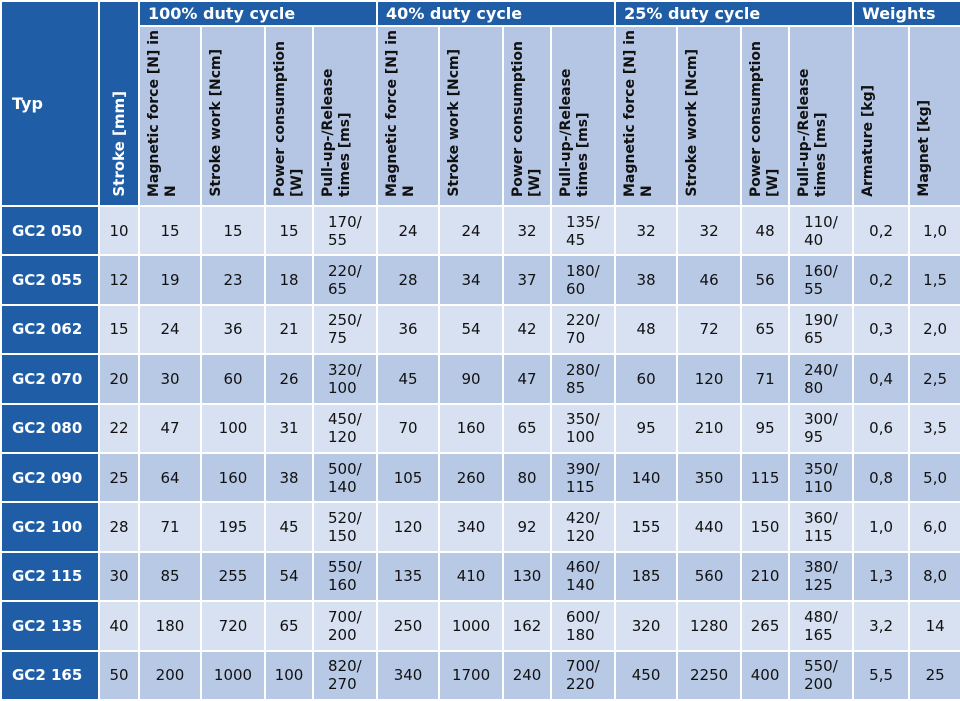 The height and width of the screenshot is (701, 960). I want to click on pull-release-cell: 700/ 220, so click(583, 675).